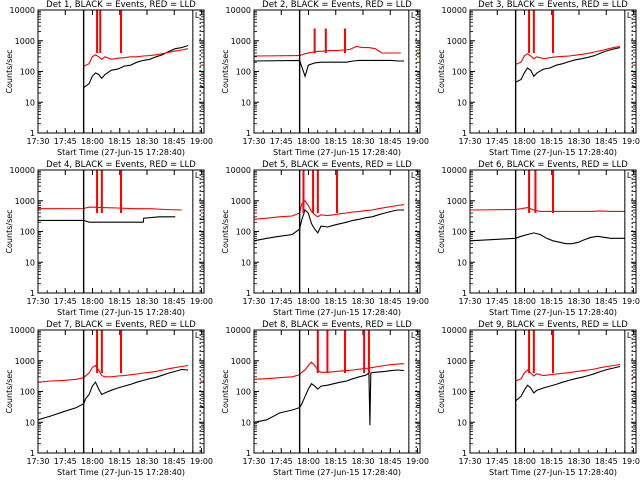 The height and width of the screenshot is (485, 640). What do you see at coordinates (553, 5) in the screenshot?
I see `panel-title: Det 3, BLACK = Events, RED = LLD` at bounding box center [553, 5].